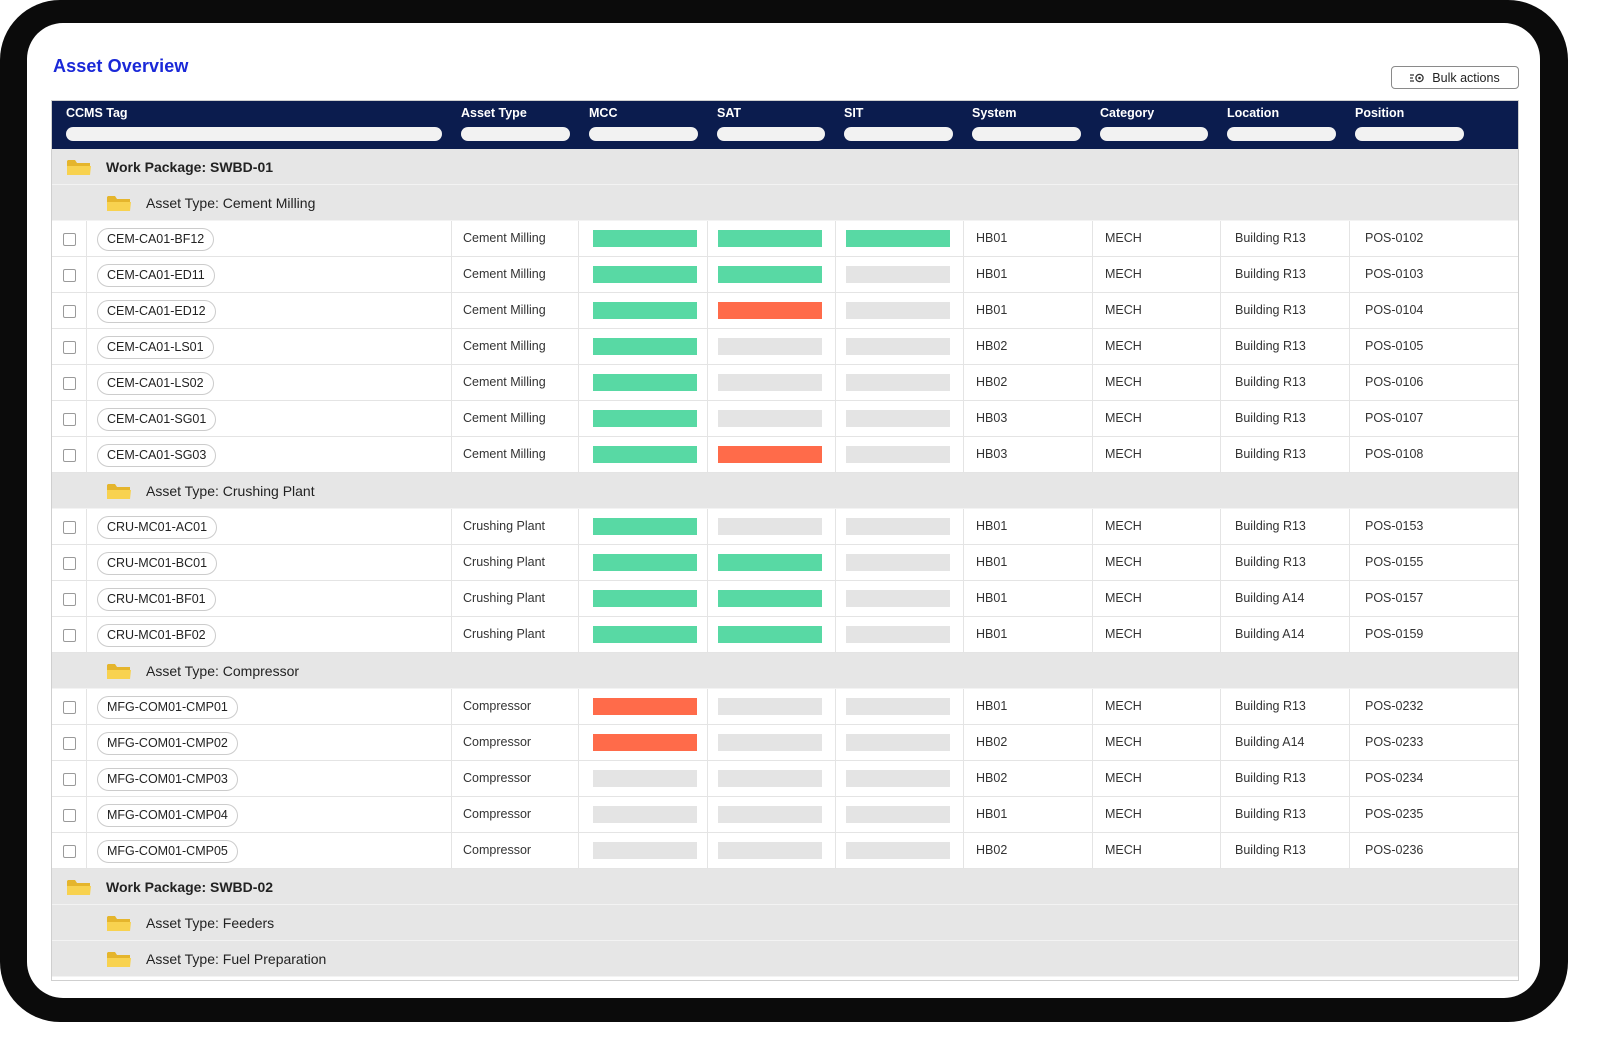 The height and width of the screenshot is (1043, 1600). What do you see at coordinates (230, 491) in the screenshot?
I see `asset-type-label: Asset Type: Crushing Plant` at bounding box center [230, 491].